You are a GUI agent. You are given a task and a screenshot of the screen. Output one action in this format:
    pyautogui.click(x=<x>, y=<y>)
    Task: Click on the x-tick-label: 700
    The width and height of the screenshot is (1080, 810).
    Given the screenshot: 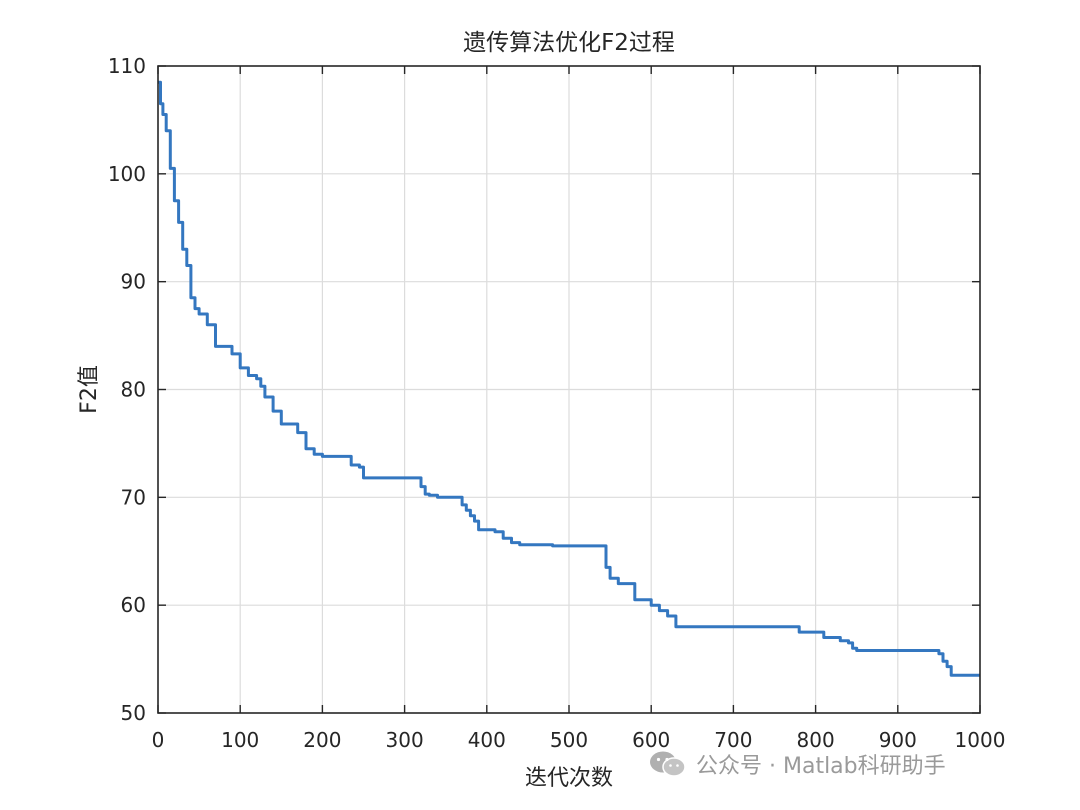 What is the action you would take?
    pyautogui.click(x=733, y=740)
    